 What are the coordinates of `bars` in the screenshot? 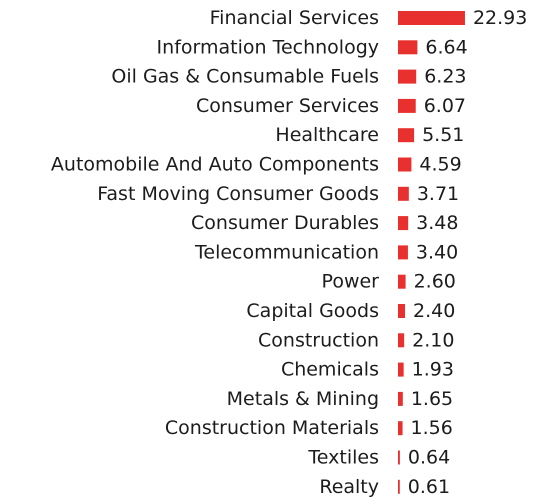 It's located at (431, 252).